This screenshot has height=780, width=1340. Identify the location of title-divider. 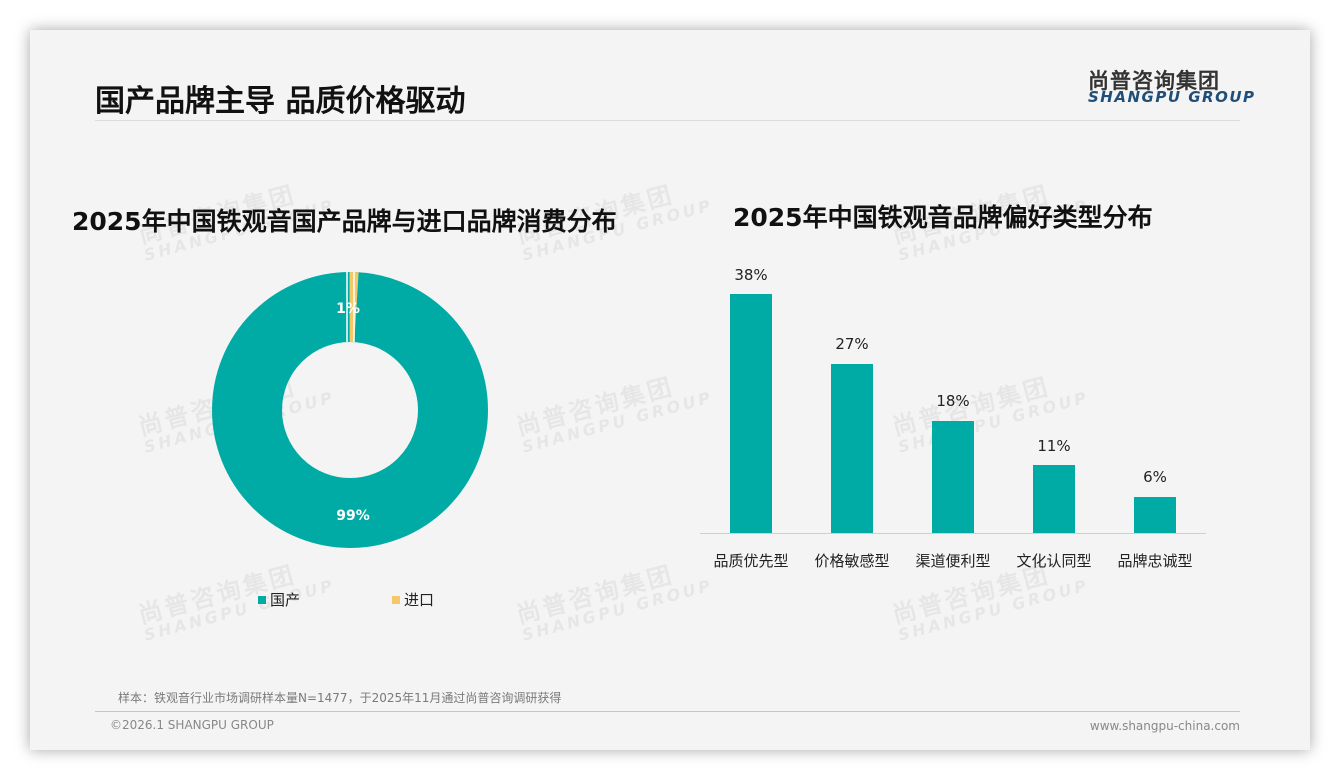
(667, 120).